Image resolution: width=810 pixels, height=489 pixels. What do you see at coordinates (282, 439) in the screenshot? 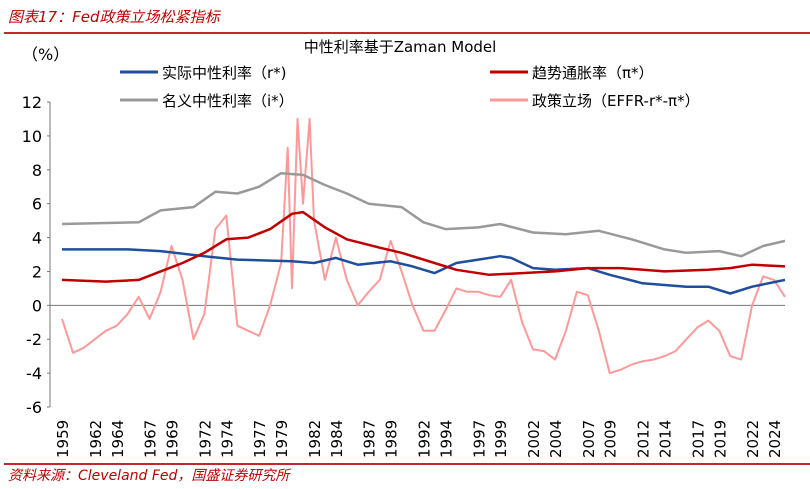
I see `x-tick-label: 1979` at bounding box center [282, 439].